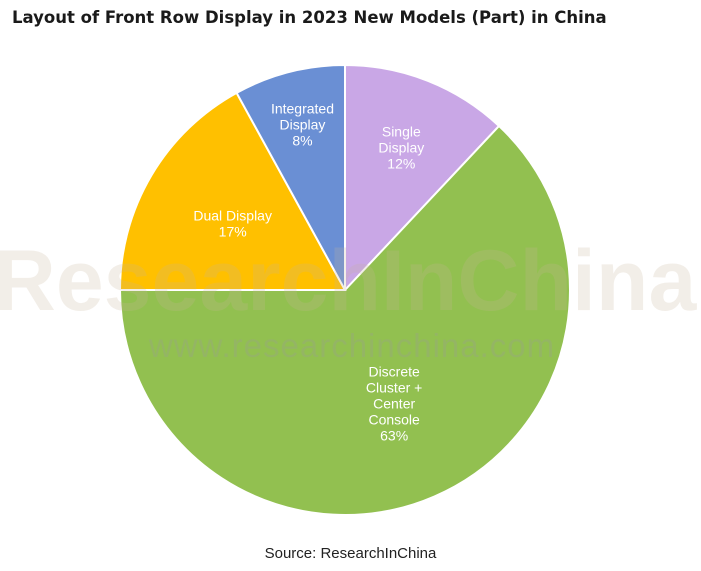 The image size is (701, 571). I want to click on slice-label: Discrete Cluster + Center Console 63%, so click(394, 404).